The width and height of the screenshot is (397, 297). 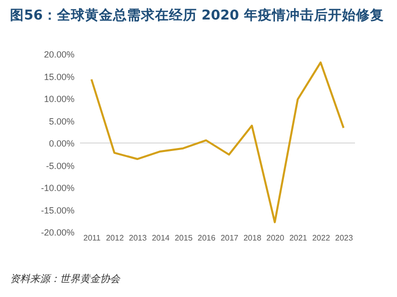 What do you see at coordinates (197, 15) in the screenshot?
I see `chart-title: 图56：全球黄金总需求在经历 2020 年疫情冲击后开始修复` at bounding box center [197, 15].